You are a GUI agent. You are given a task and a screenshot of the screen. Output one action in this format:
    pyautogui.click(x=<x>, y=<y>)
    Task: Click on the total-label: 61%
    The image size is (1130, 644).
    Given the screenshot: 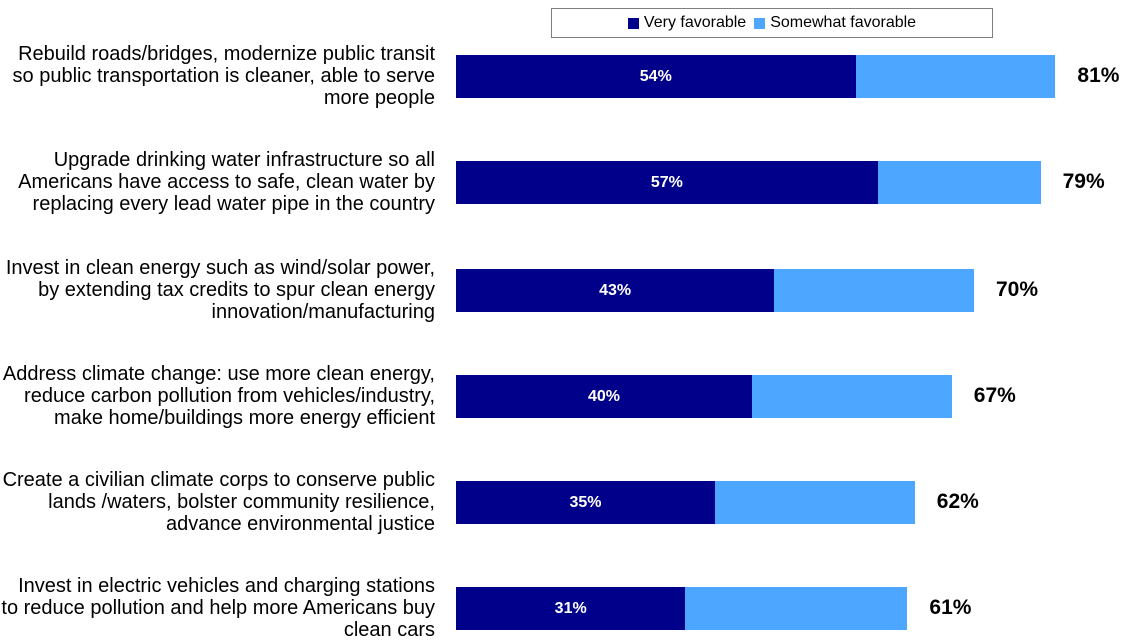 What is the action you would take?
    pyautogui.click(x=950, y=607)
    